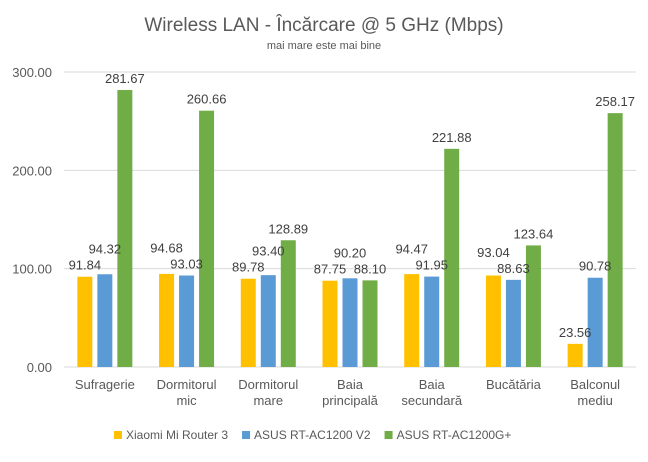 This screenshot has width=648, height=462. Describe the element at coordinates (370, 268) in the screenshot. I see `data-label: 88.10` at that location.